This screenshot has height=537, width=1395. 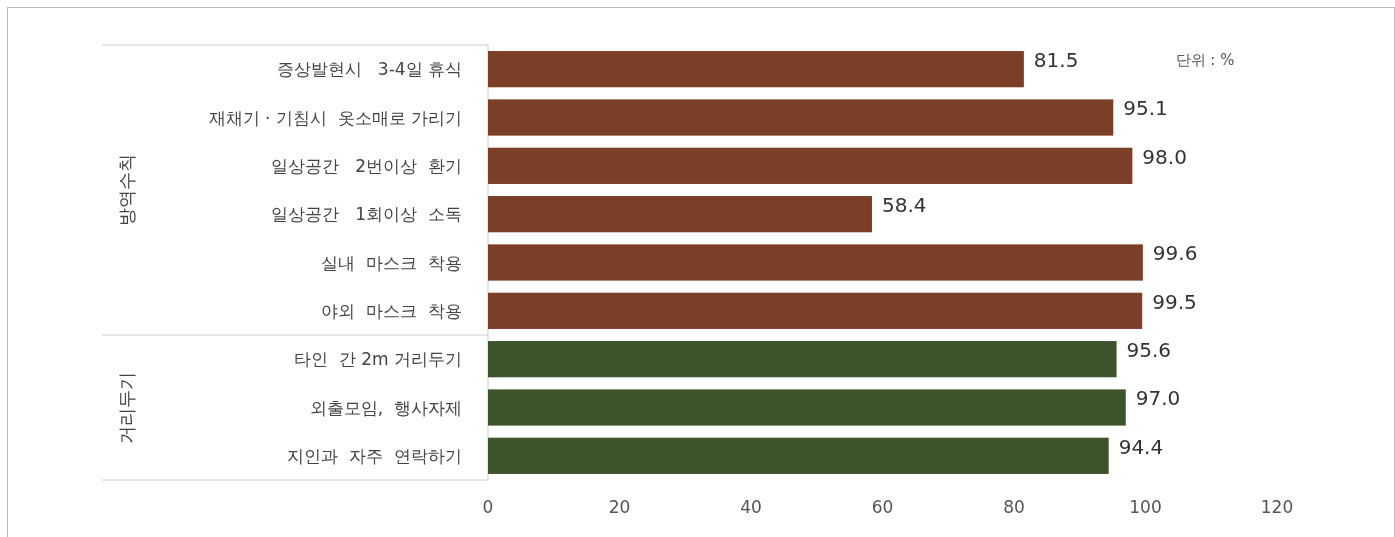 I want to click on data-label: 95.1, so click(x=1145, y=108).